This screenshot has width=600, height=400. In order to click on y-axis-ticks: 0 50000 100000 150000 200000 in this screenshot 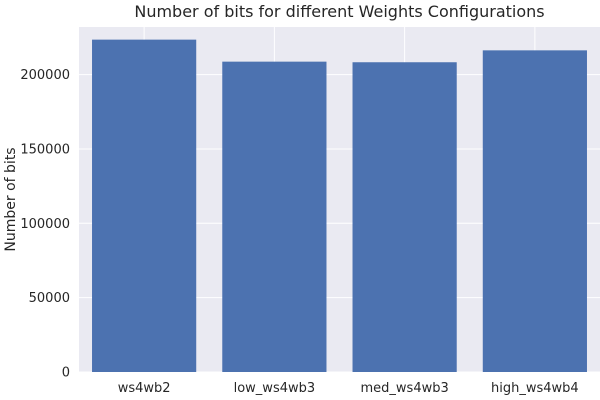, I will do `click(45, 224)`.